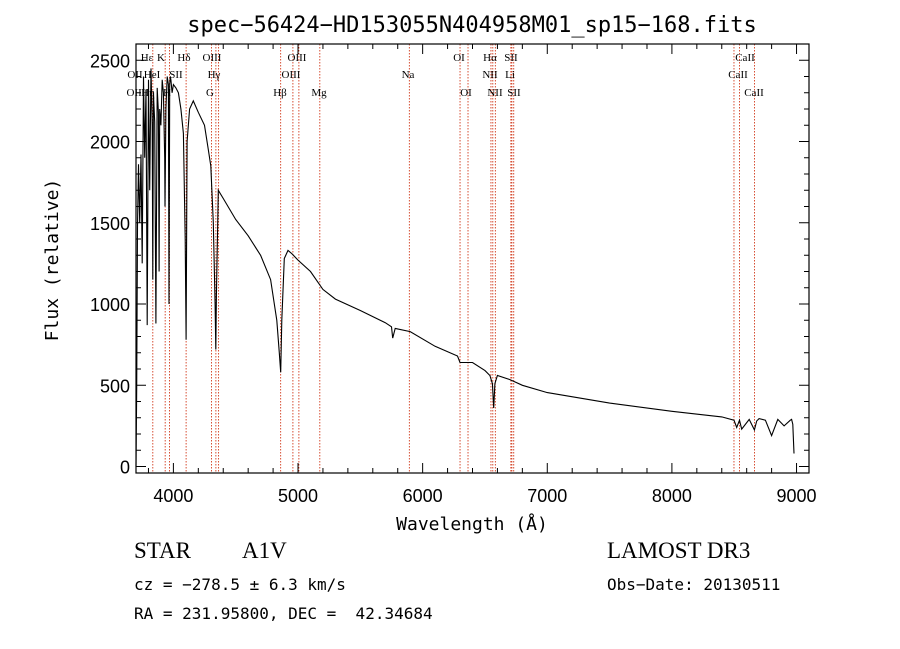 The image size is (900, 649). I want to click on line-label: Na, so click(408, 75).